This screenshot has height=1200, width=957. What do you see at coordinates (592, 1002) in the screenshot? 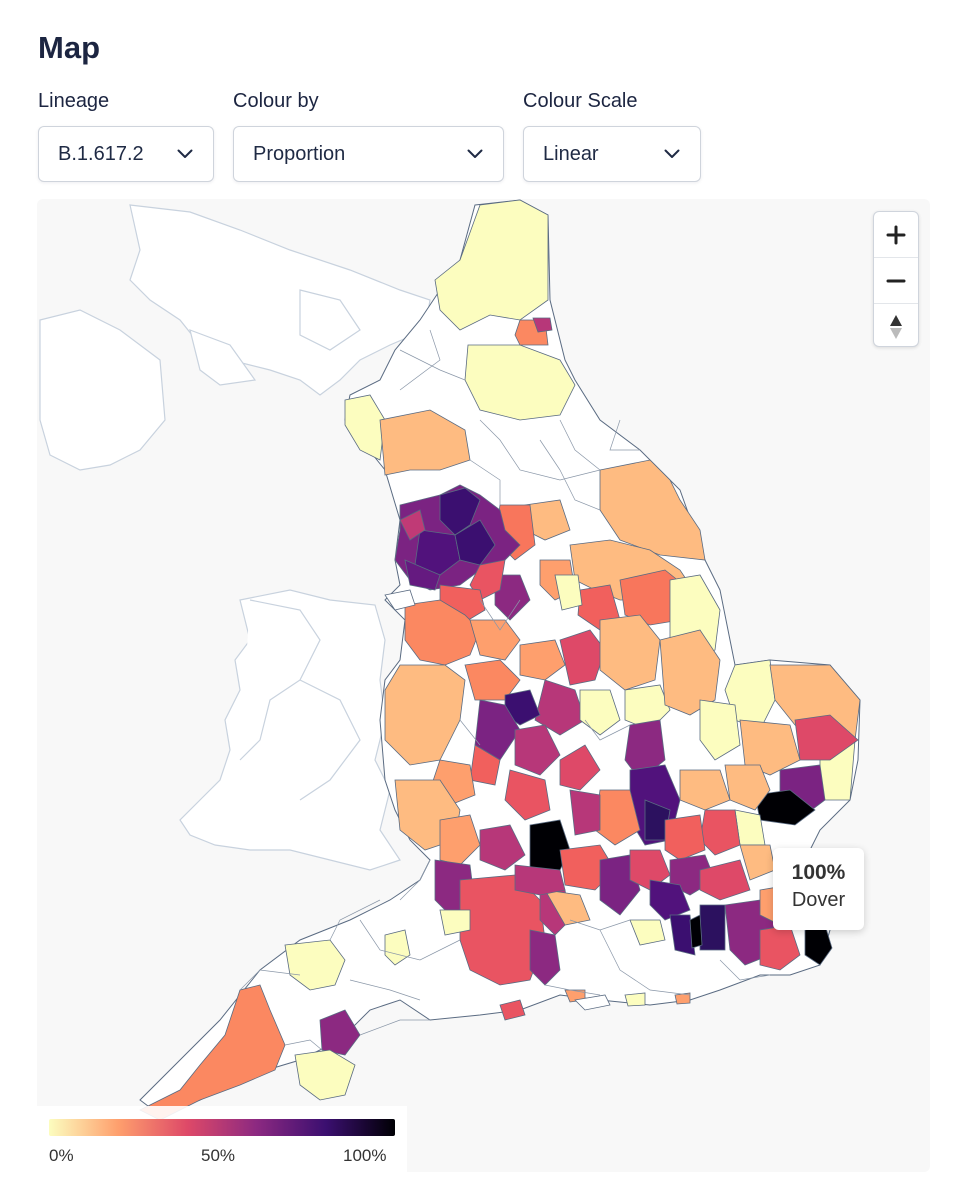
I see `isle-of-wight` at bounding box center [592, 1002].